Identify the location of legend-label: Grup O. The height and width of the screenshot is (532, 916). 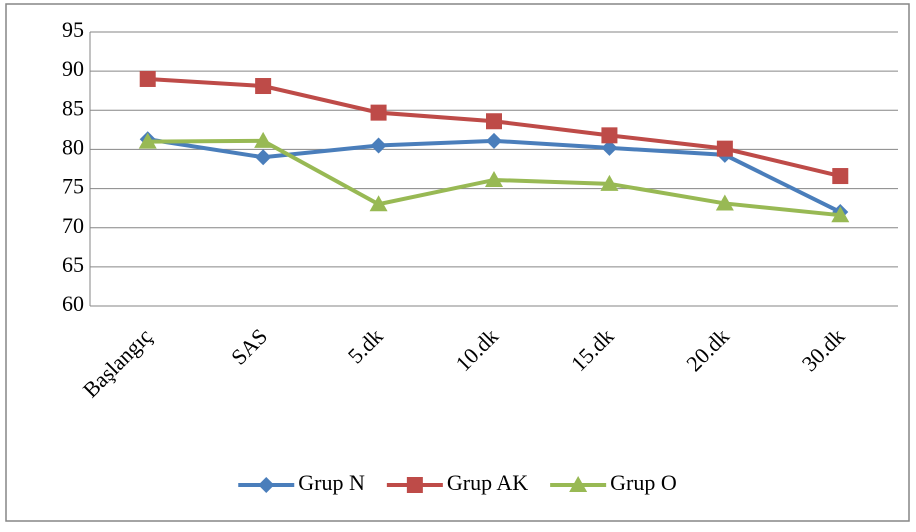
(643, 482).